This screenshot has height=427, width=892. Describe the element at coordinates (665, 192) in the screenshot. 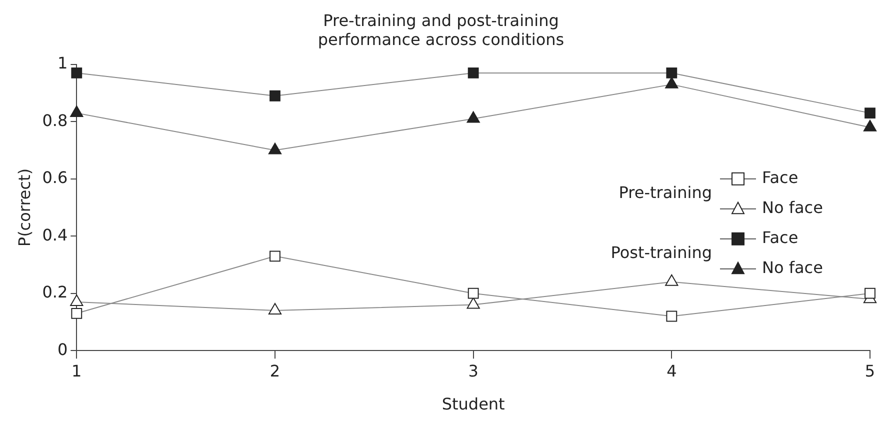

I see `annotation: Pre-training` at that location.